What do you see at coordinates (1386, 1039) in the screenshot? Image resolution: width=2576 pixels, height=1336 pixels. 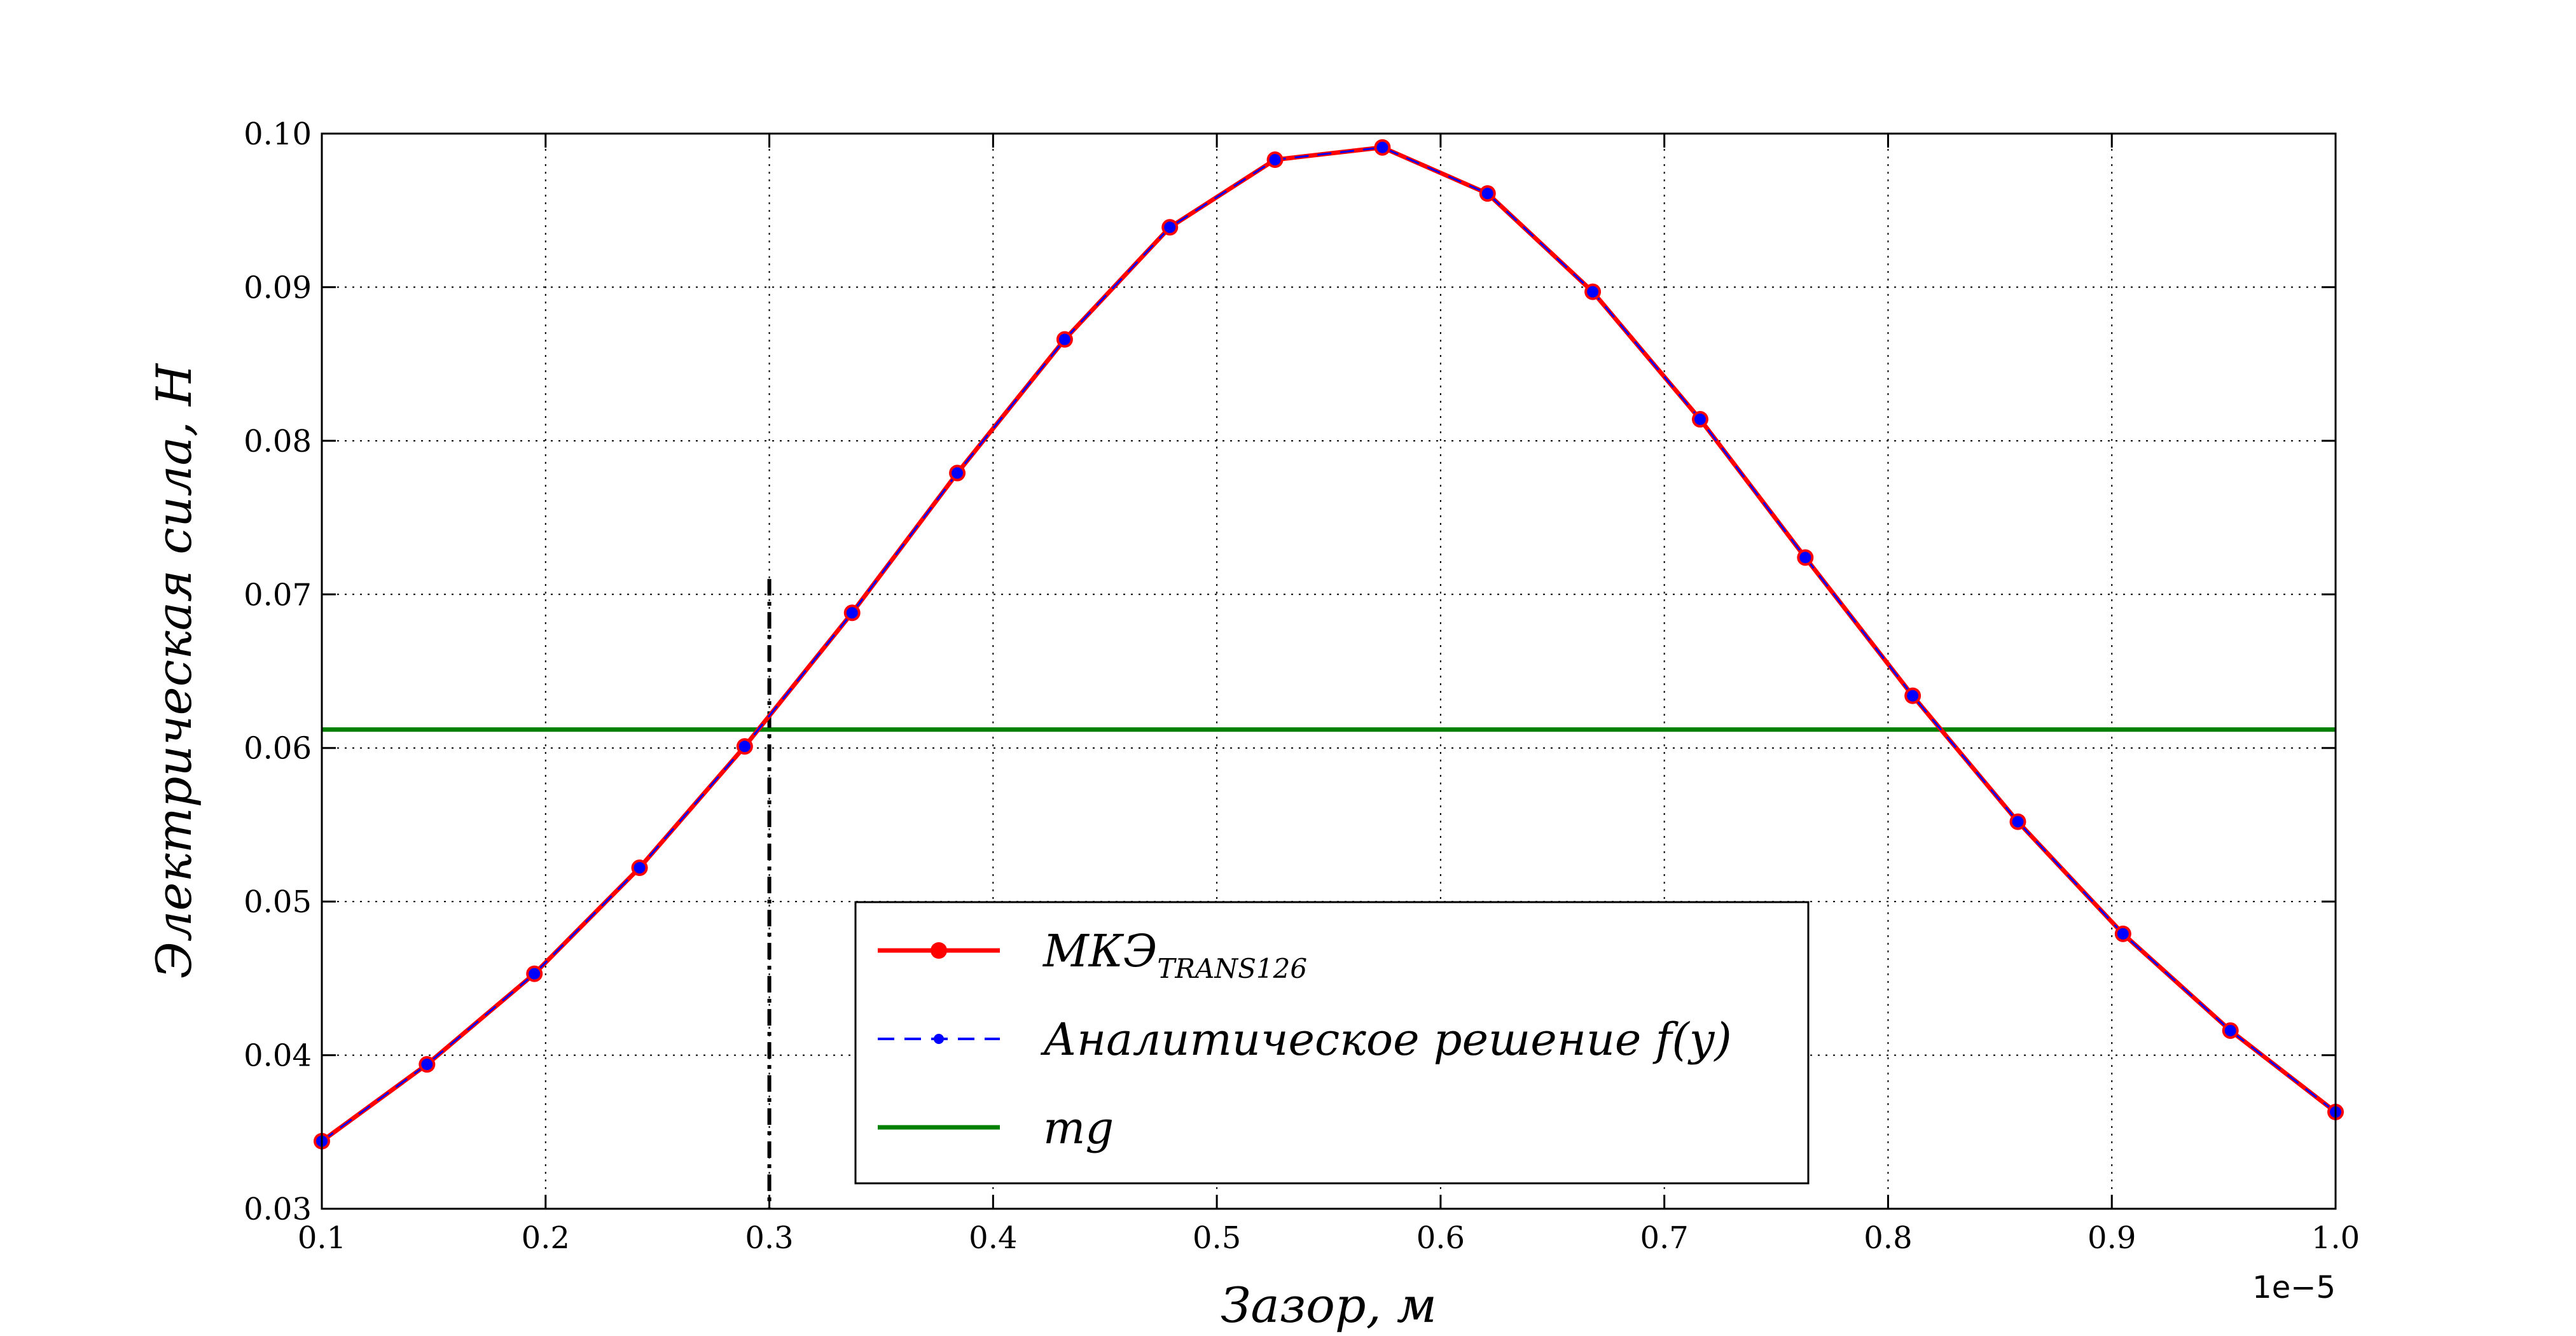 I see `legend-label-analytic: Аналитическое решение f(y)` at bounding box center [1386, 1039].